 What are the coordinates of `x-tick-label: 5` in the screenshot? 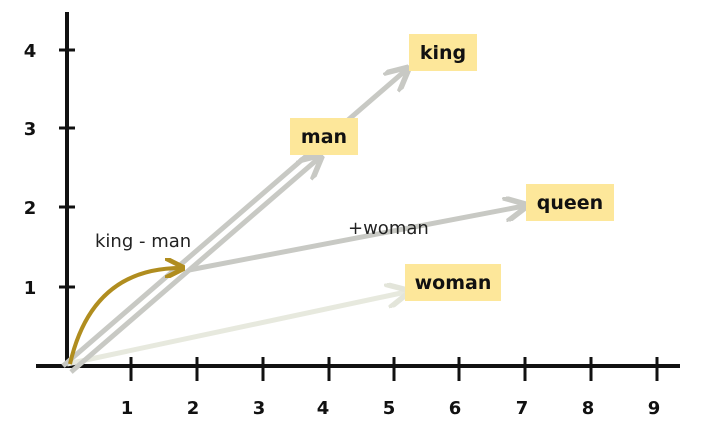 It's located at (389, 408).